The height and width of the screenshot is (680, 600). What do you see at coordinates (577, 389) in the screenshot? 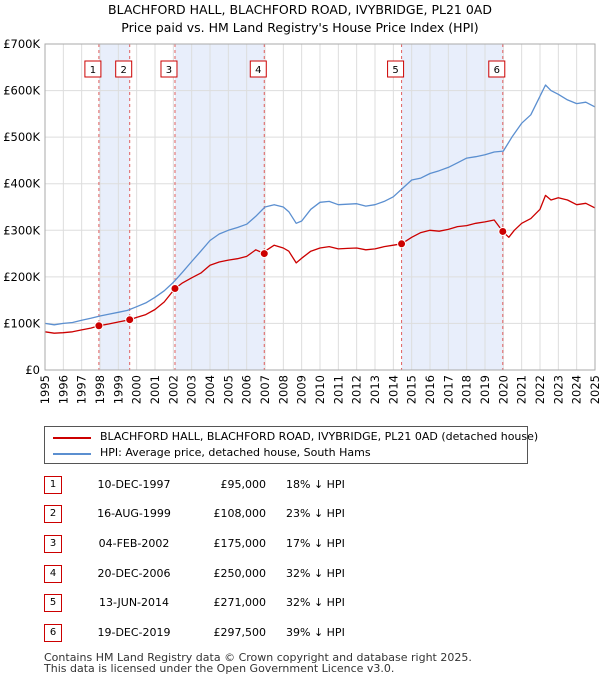
I see `x-tick-label: 2024` at bounding box center [577, 389].